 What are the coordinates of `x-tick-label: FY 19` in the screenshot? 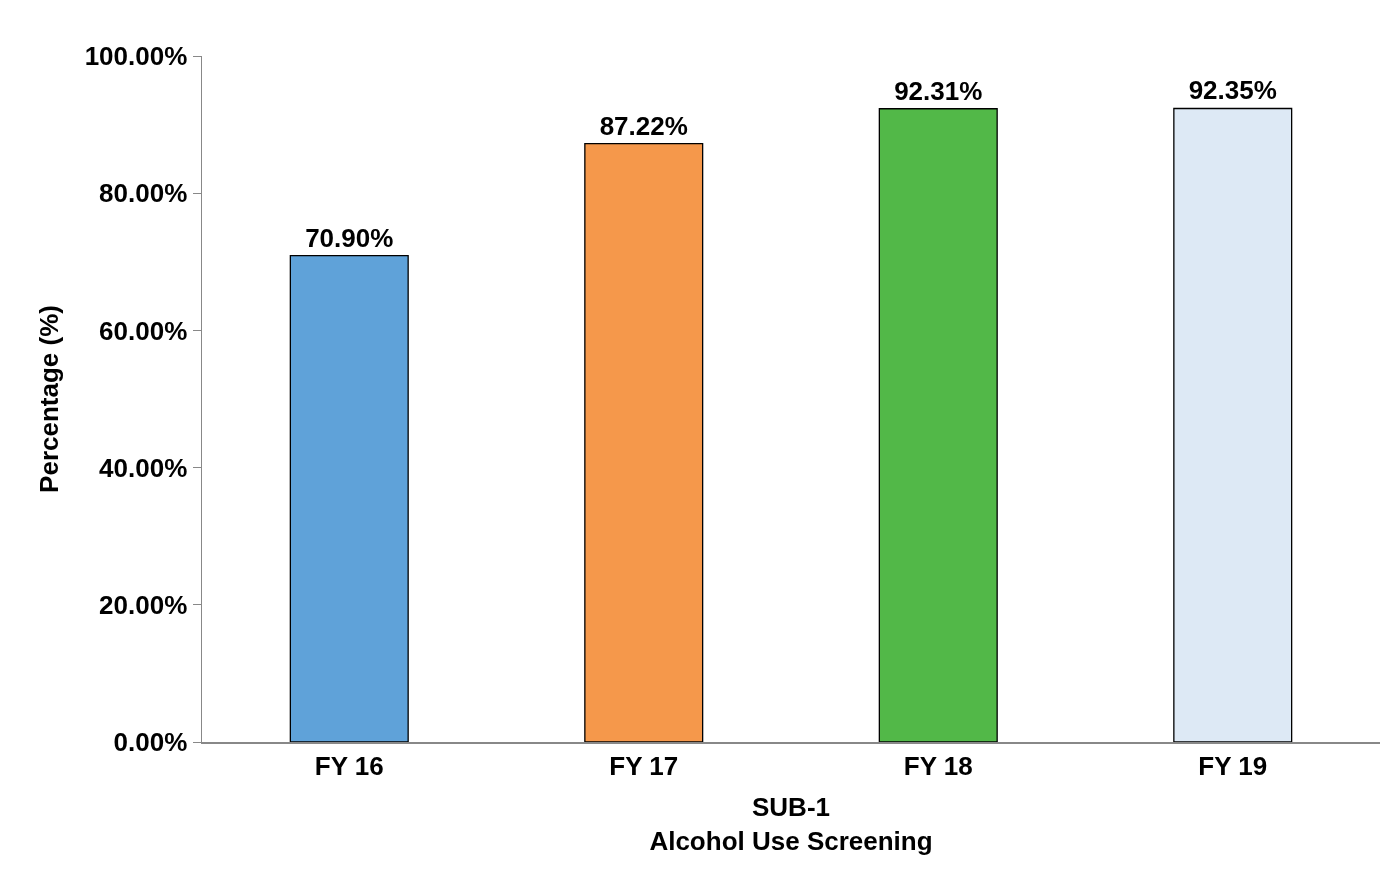 It's located at (1233, 765).